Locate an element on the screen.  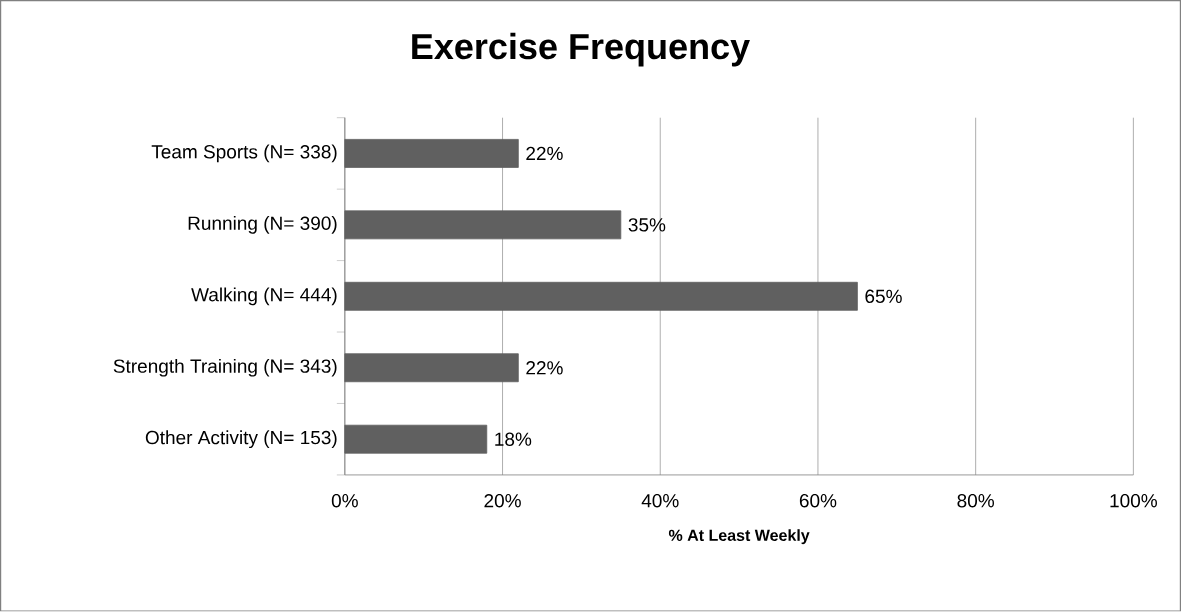
y-tick-label: Team Sports (N= 338) is located at coordinates (244, 153).